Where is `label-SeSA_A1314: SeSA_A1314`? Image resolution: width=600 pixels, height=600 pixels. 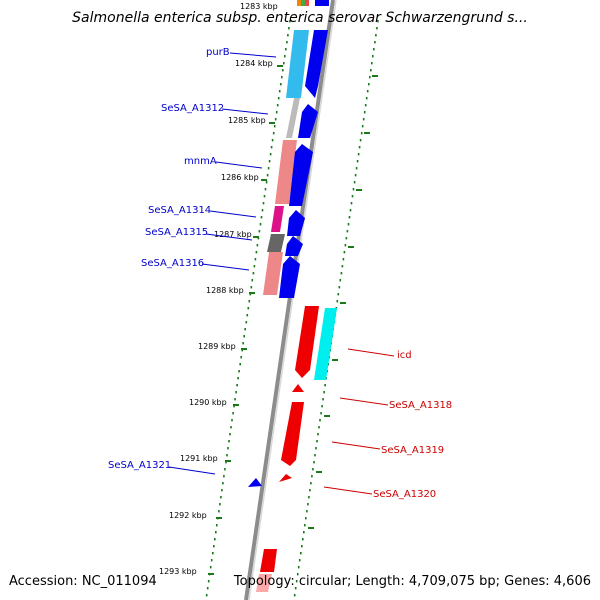 label-SeSA_A1314: SeSA_A1314 is located at coordinates (179, 210).